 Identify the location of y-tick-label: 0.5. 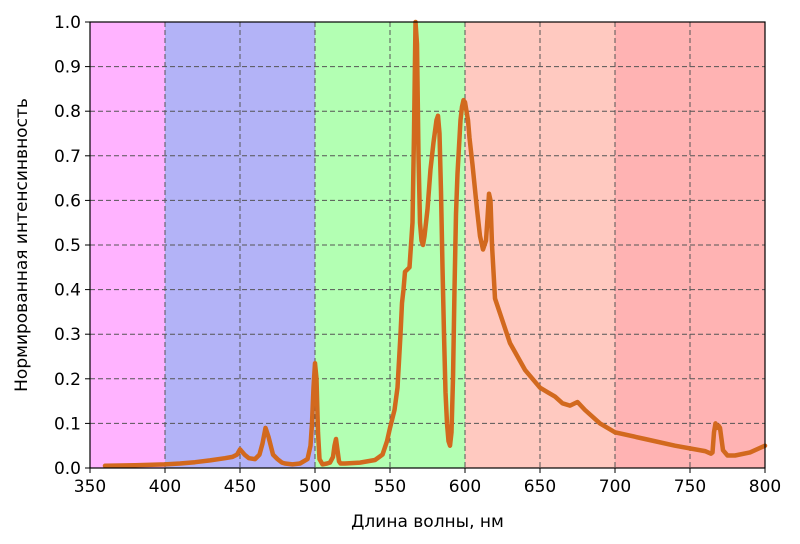
(67, 246).